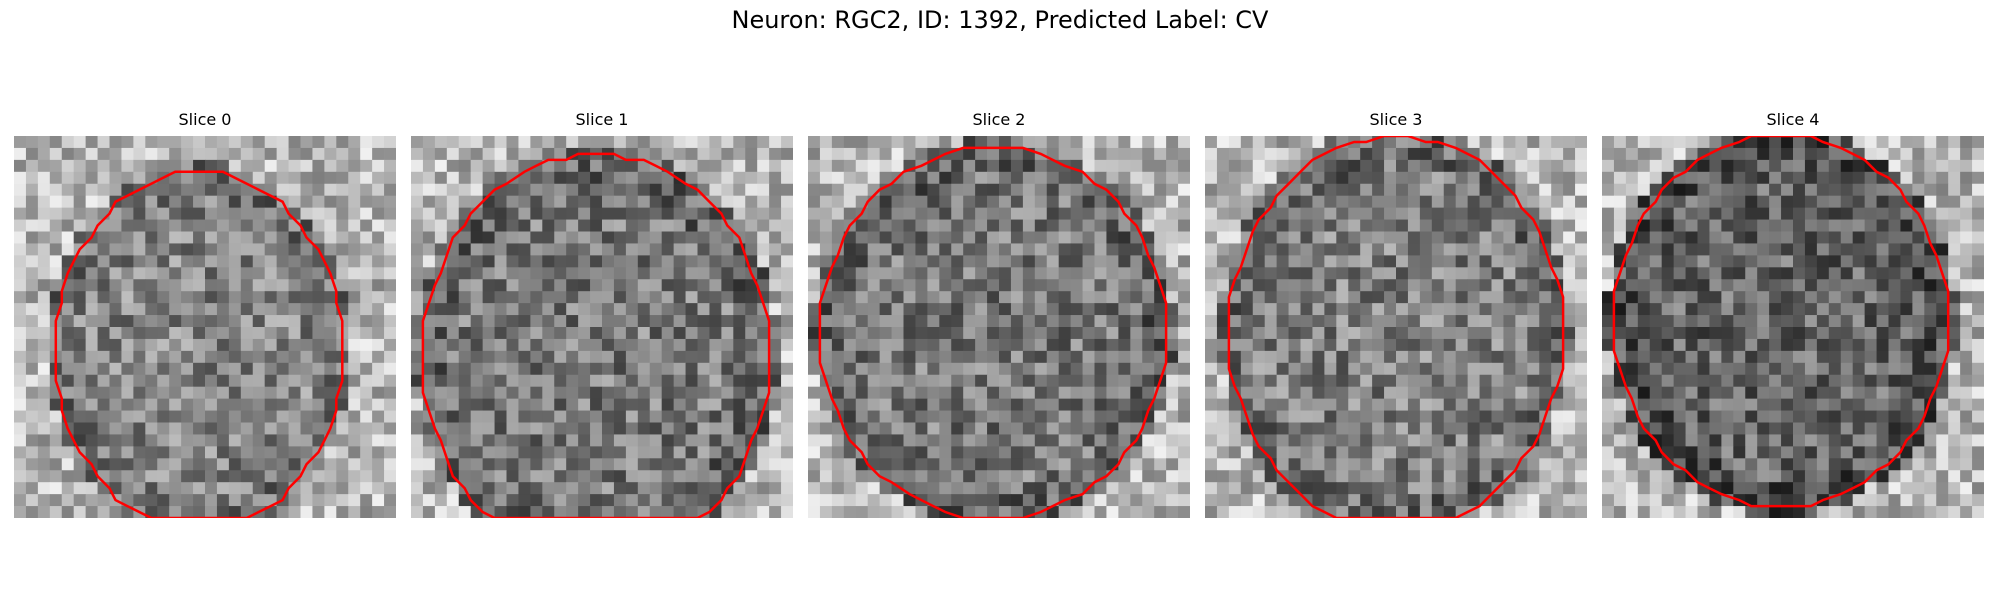  I want to click on slice-panel-0: Slice 0, so click(205, 313).